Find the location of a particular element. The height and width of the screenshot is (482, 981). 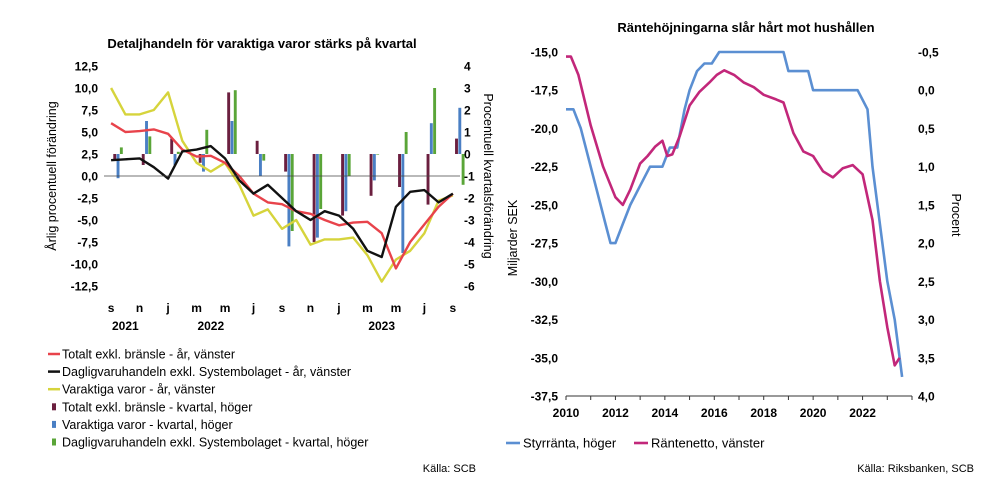

left-y-tick-label: 2,5 is located at coordinates (89, 155).